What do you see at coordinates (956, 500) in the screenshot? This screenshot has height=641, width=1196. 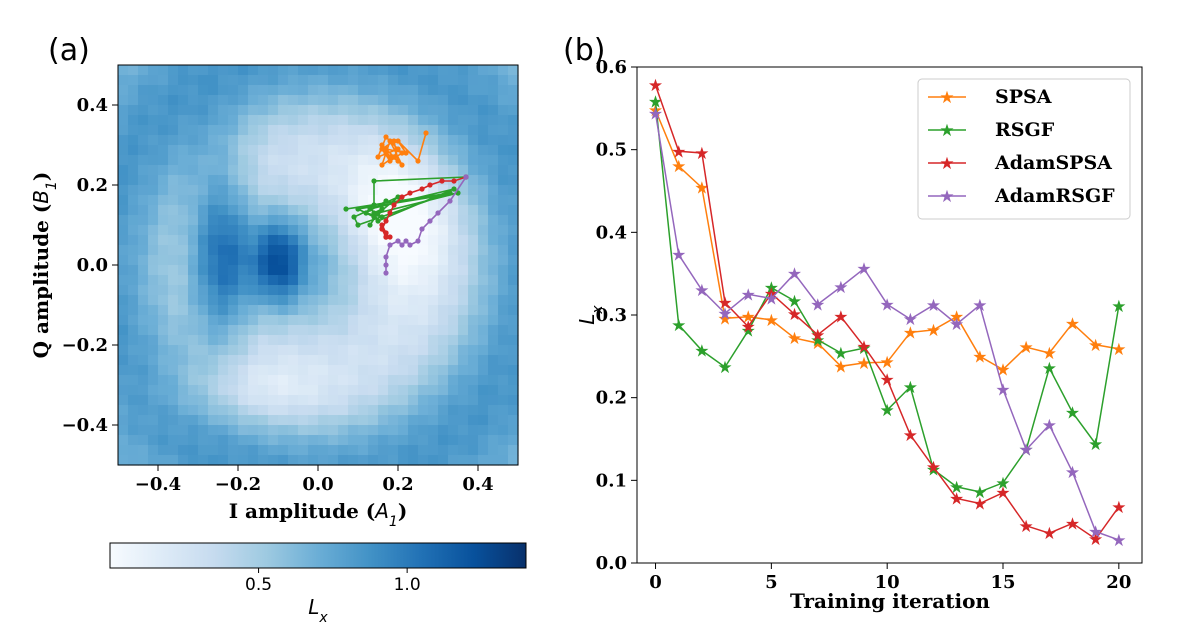 I see `series-marker-adamspsa: ★` at bounding box center [956, 500].